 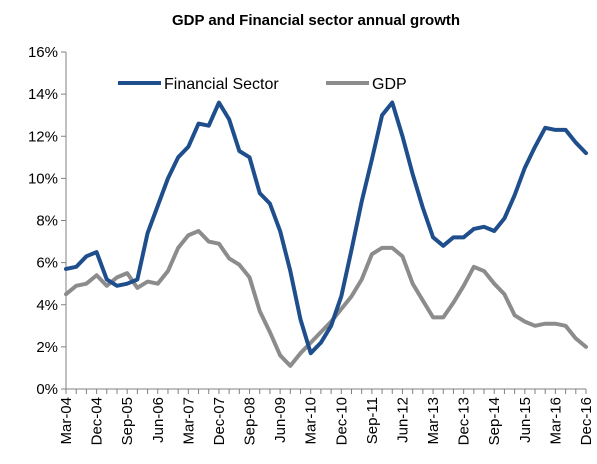 I want to click on y-tick-label: 16%, so click(x=43, y=52).